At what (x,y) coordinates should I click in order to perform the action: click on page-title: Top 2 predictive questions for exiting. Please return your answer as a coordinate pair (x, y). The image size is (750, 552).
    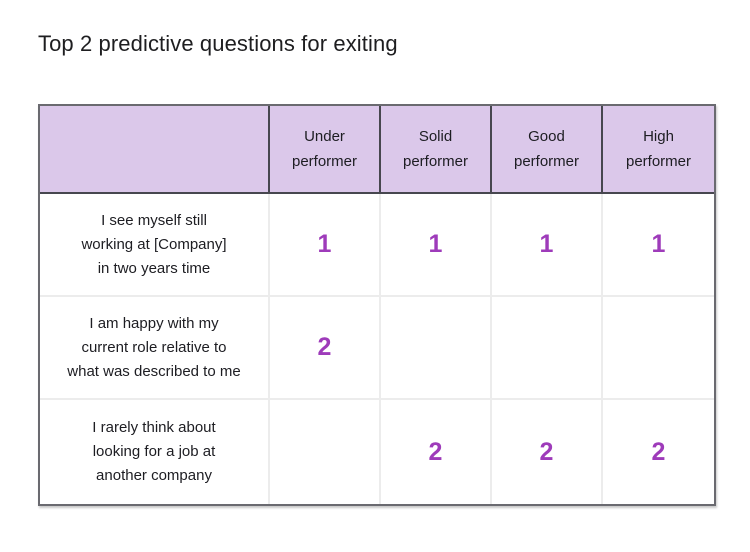
    Looking at the image, I should click on (218, 43).